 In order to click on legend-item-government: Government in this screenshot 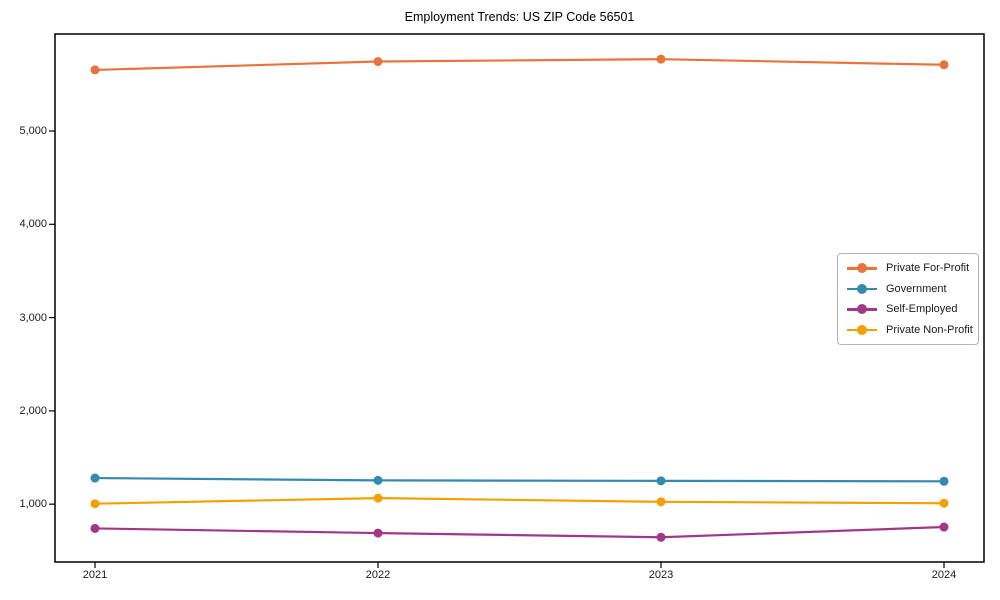, I will do `click(909, 289)`.